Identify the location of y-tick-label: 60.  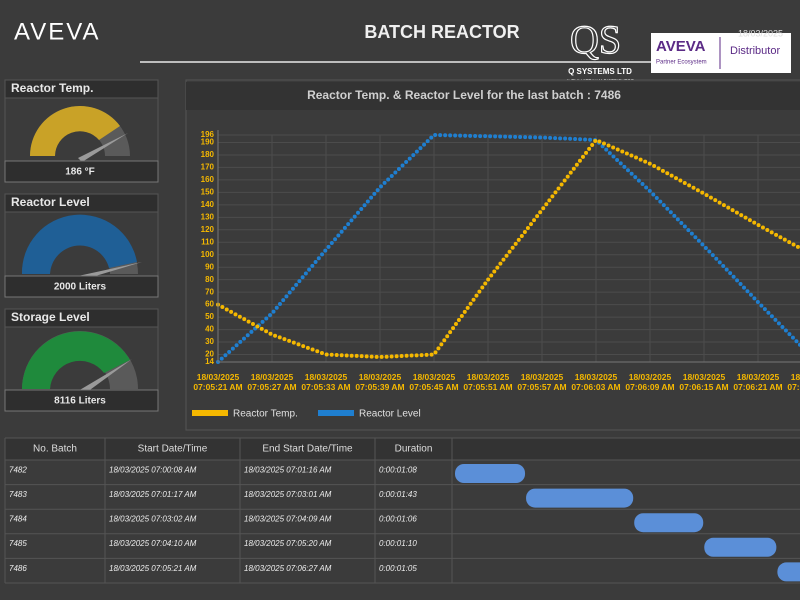
(209, 304).